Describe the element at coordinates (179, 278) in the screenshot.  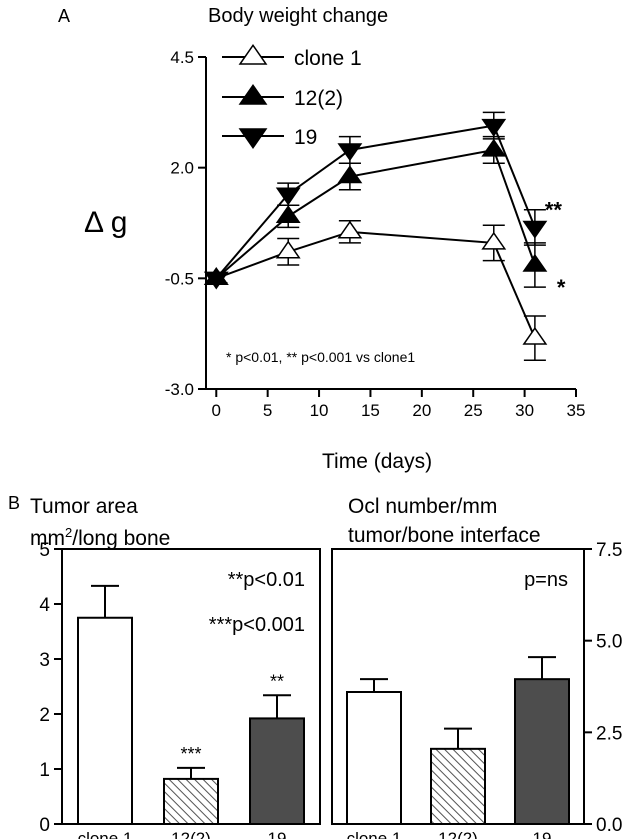
I see `y-tick-label: -0.5` at that location.